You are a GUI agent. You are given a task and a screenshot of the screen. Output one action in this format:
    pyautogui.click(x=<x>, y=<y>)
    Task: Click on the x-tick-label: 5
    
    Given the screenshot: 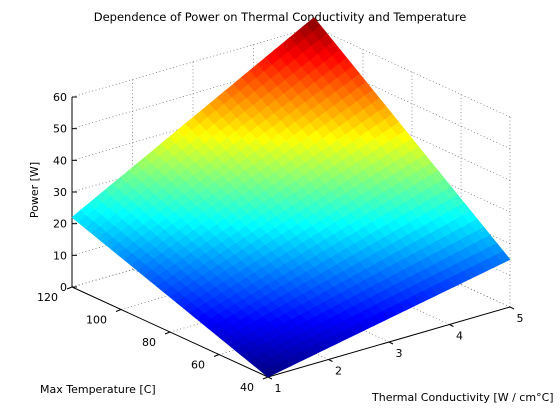 What is the action you would take?
    pyautogui.click(x=520, y=318)
    